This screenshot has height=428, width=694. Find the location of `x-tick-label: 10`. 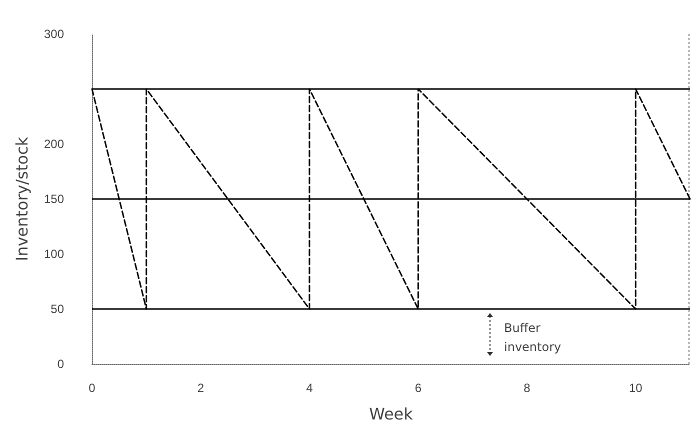

x-tick-label: 10 is located at coordinates (635, 388).